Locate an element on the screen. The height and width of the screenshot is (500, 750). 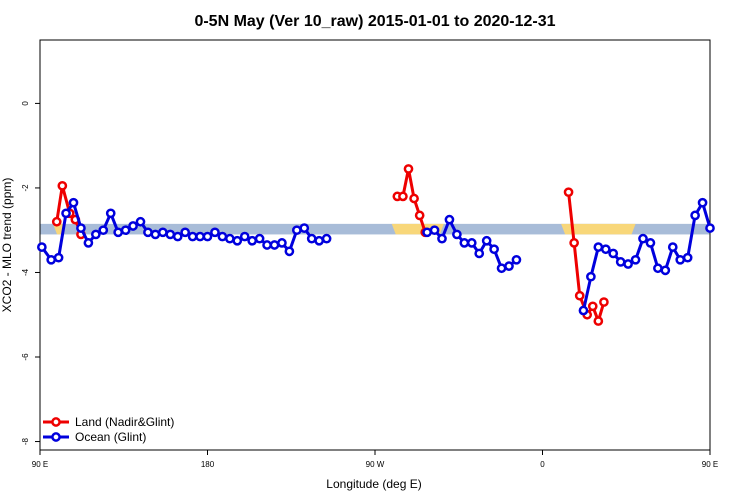
x-tick-label: 180 is located at coordinates (208, 464).